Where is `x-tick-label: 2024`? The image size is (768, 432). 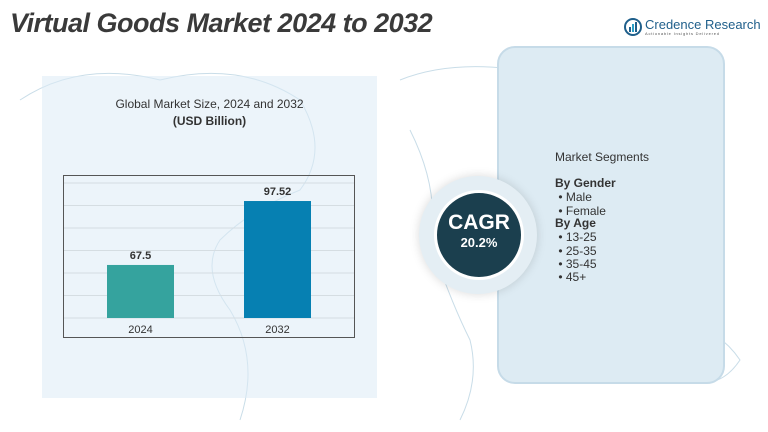
x-tick-label: 2024 is located at coordinates (140, 330).